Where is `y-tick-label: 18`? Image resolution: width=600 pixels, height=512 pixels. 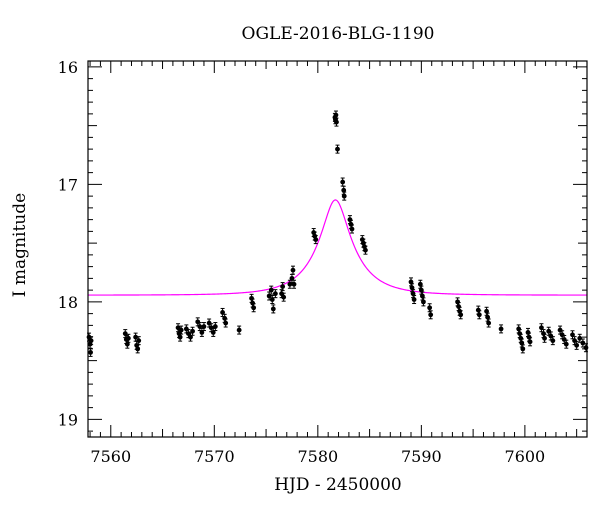
y-tick-label: 18 is located at coordinates (68, 302).